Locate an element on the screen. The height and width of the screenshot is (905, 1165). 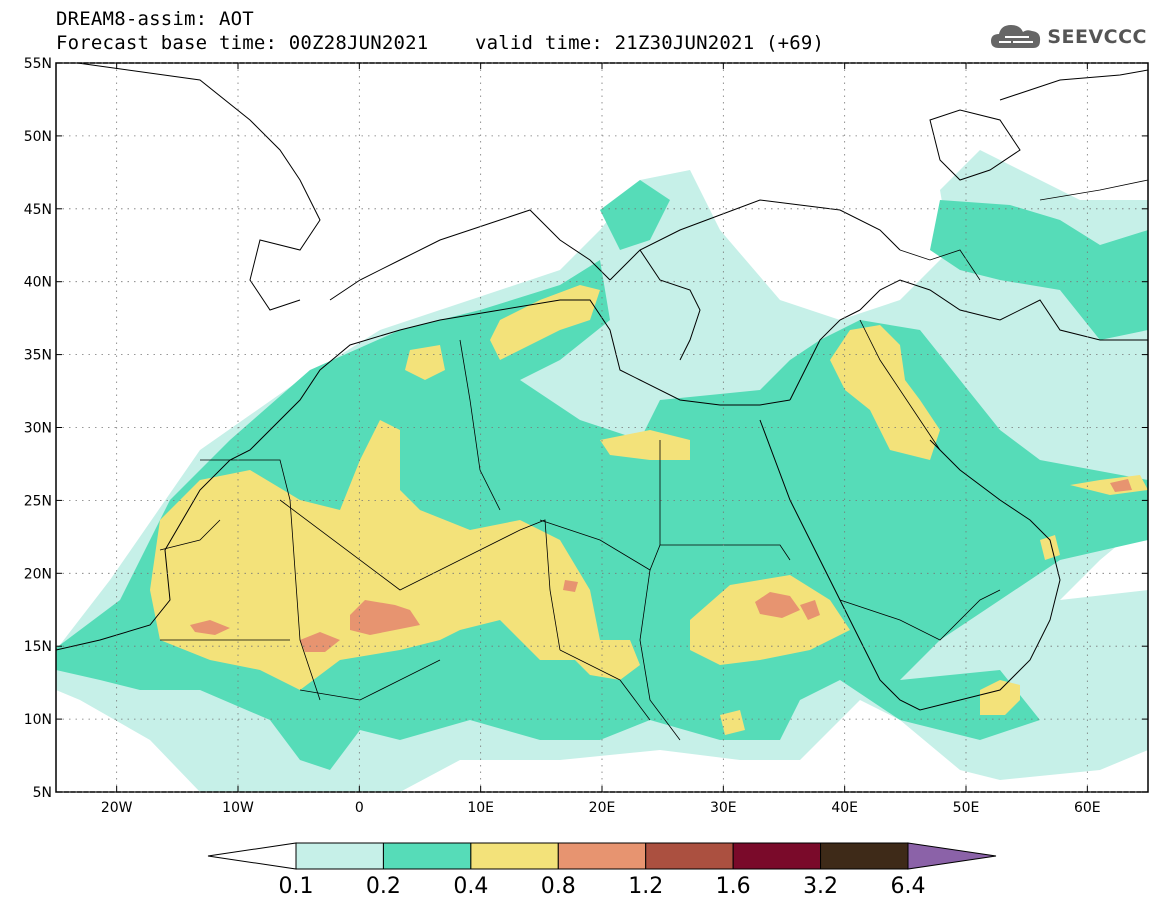
y-tick-label: 25N is located at coordinates (38, 501).